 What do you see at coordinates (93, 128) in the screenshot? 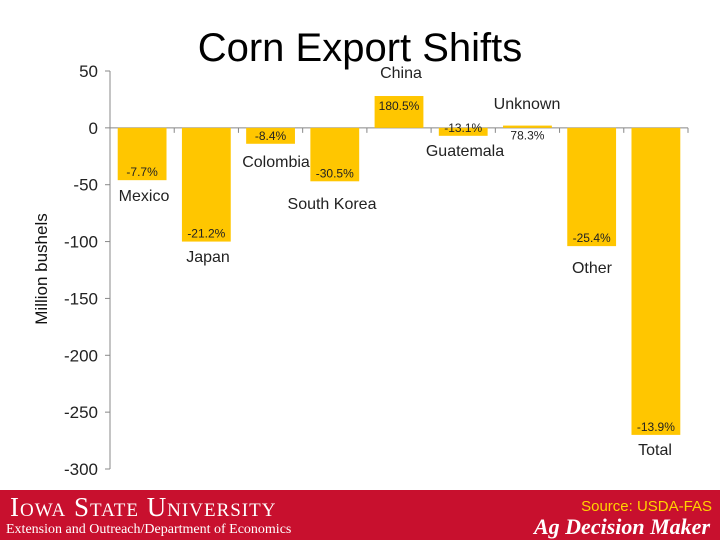
I see `y-tick-label-1: 0` at bounding box center [93, 128].